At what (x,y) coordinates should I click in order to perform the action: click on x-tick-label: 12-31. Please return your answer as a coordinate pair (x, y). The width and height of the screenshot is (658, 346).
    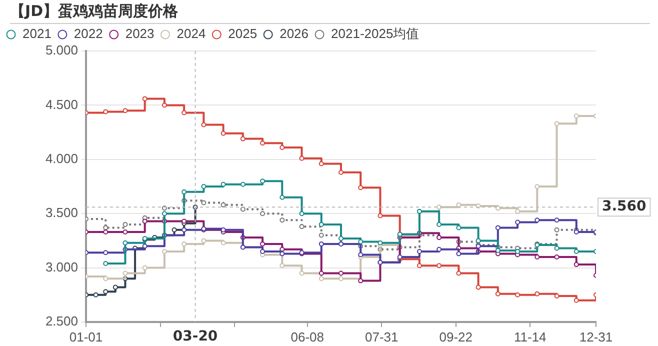
    Looking at the image, I should click on (596, 336).